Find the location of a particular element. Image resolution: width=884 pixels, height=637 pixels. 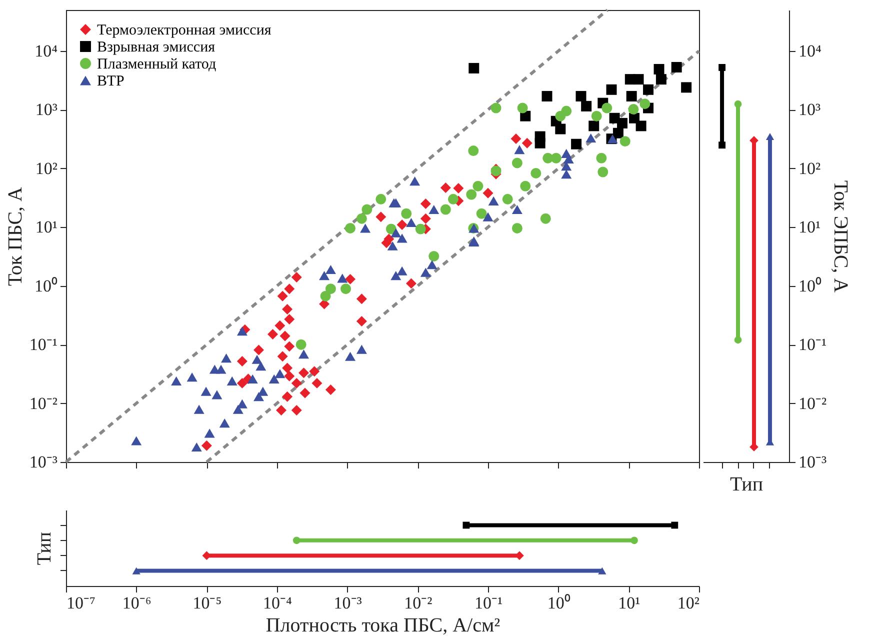

y-axis-title: Ток ЭПБС, А is located at coordinates (841, 237).